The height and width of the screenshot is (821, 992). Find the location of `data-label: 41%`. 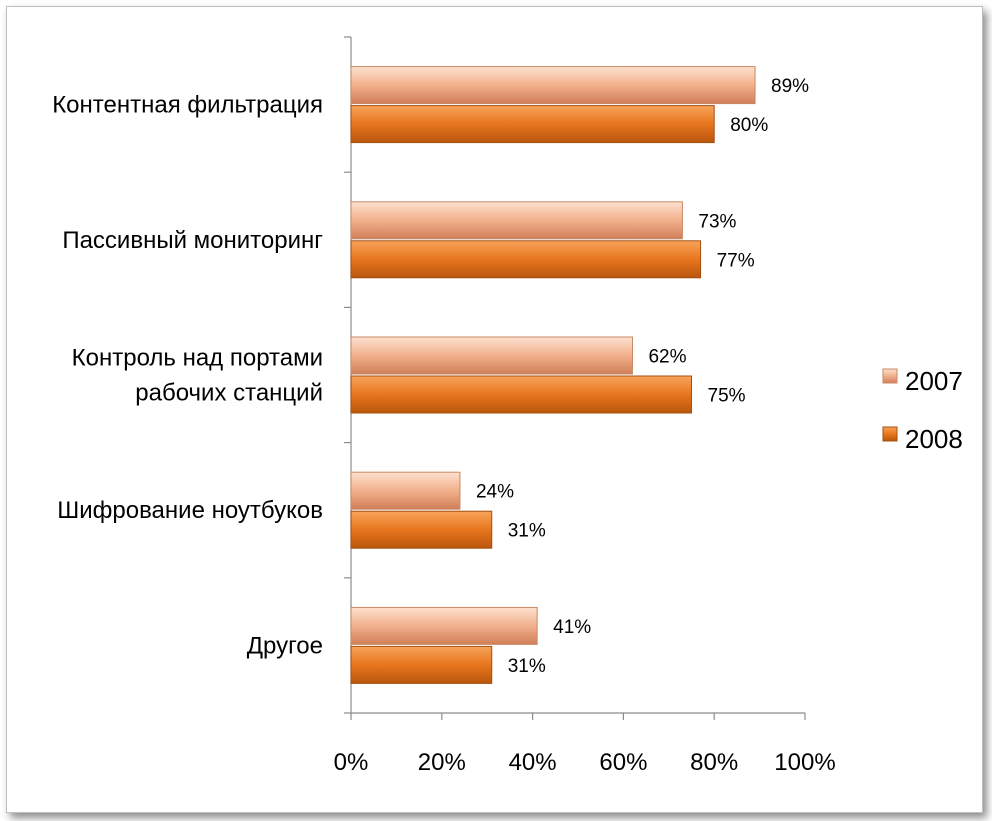

data-label: 41% is located at coordinates (572, 627).